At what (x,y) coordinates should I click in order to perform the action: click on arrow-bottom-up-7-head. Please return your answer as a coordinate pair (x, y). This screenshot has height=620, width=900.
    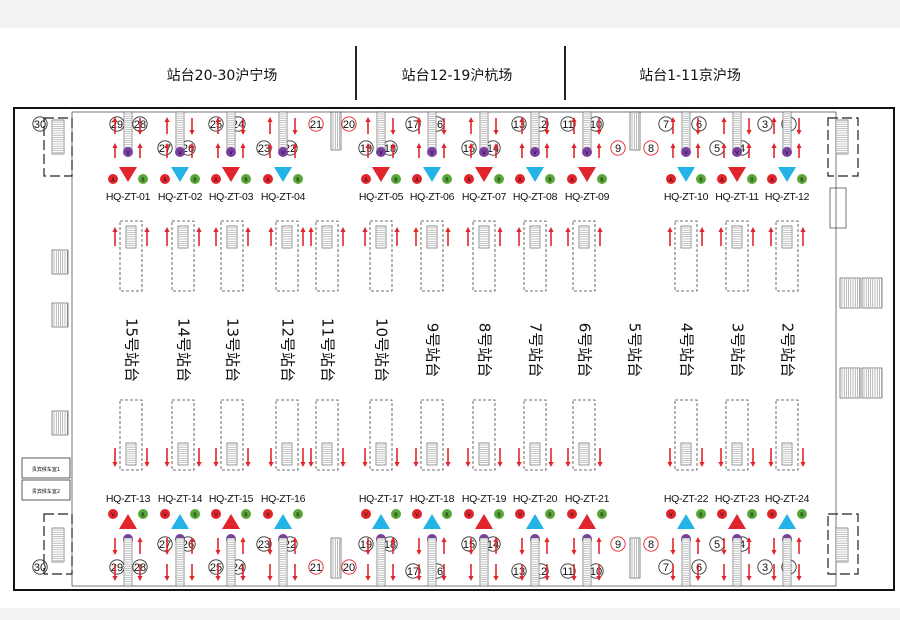
    Looking at the image, I should click on (496, 539).